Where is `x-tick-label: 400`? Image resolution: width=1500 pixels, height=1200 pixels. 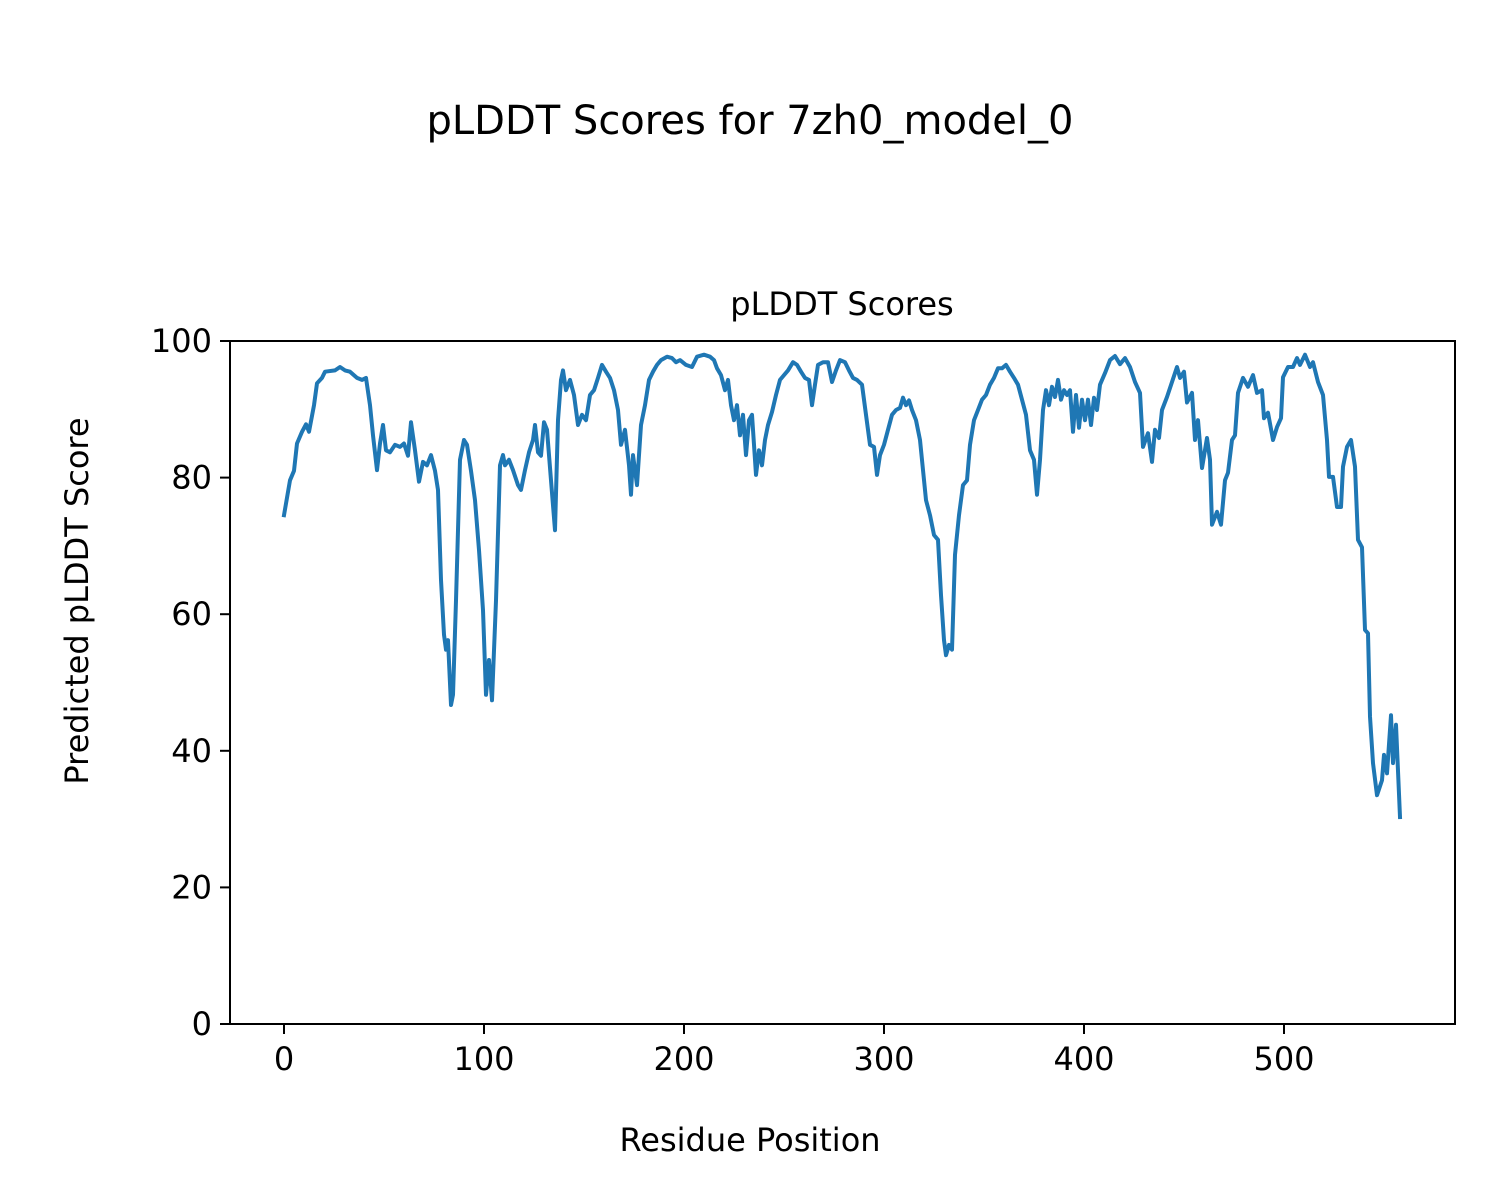 x-tick-label: 400 is located at coordinates (1083, 1059).